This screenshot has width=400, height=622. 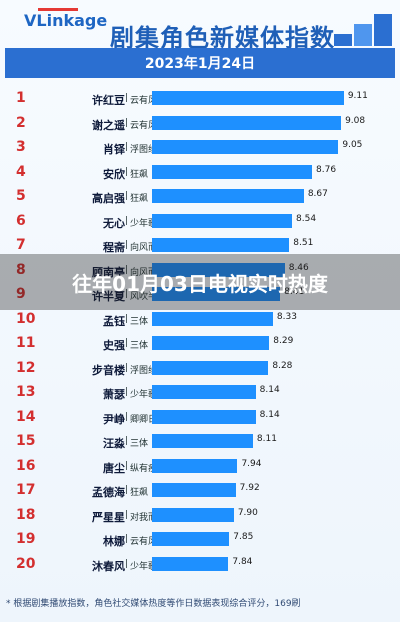 What do you see at coordinates (66, 20) in the screenshot?
I see `logo-text: VLinkage` at bounding box center [66, 20].